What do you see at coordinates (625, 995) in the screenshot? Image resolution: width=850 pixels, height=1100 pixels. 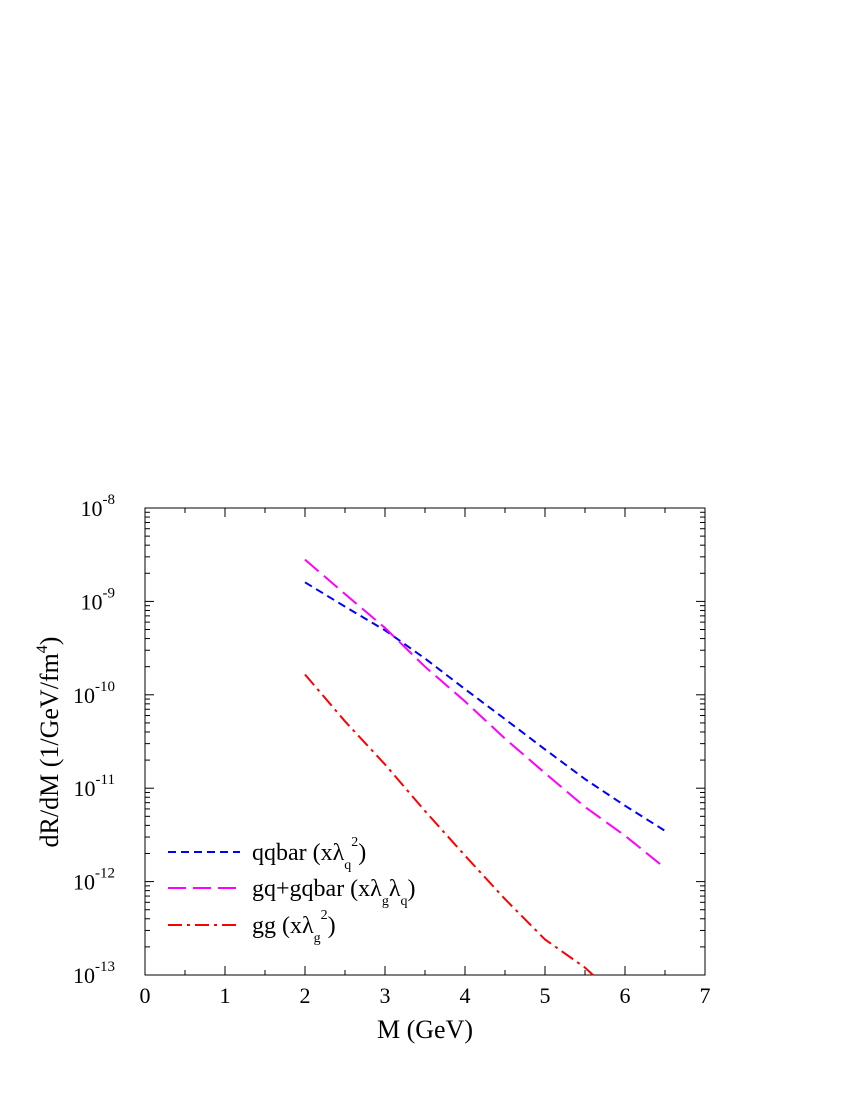 I see `x-tick-label: 6` at bounding box center [625, 995].